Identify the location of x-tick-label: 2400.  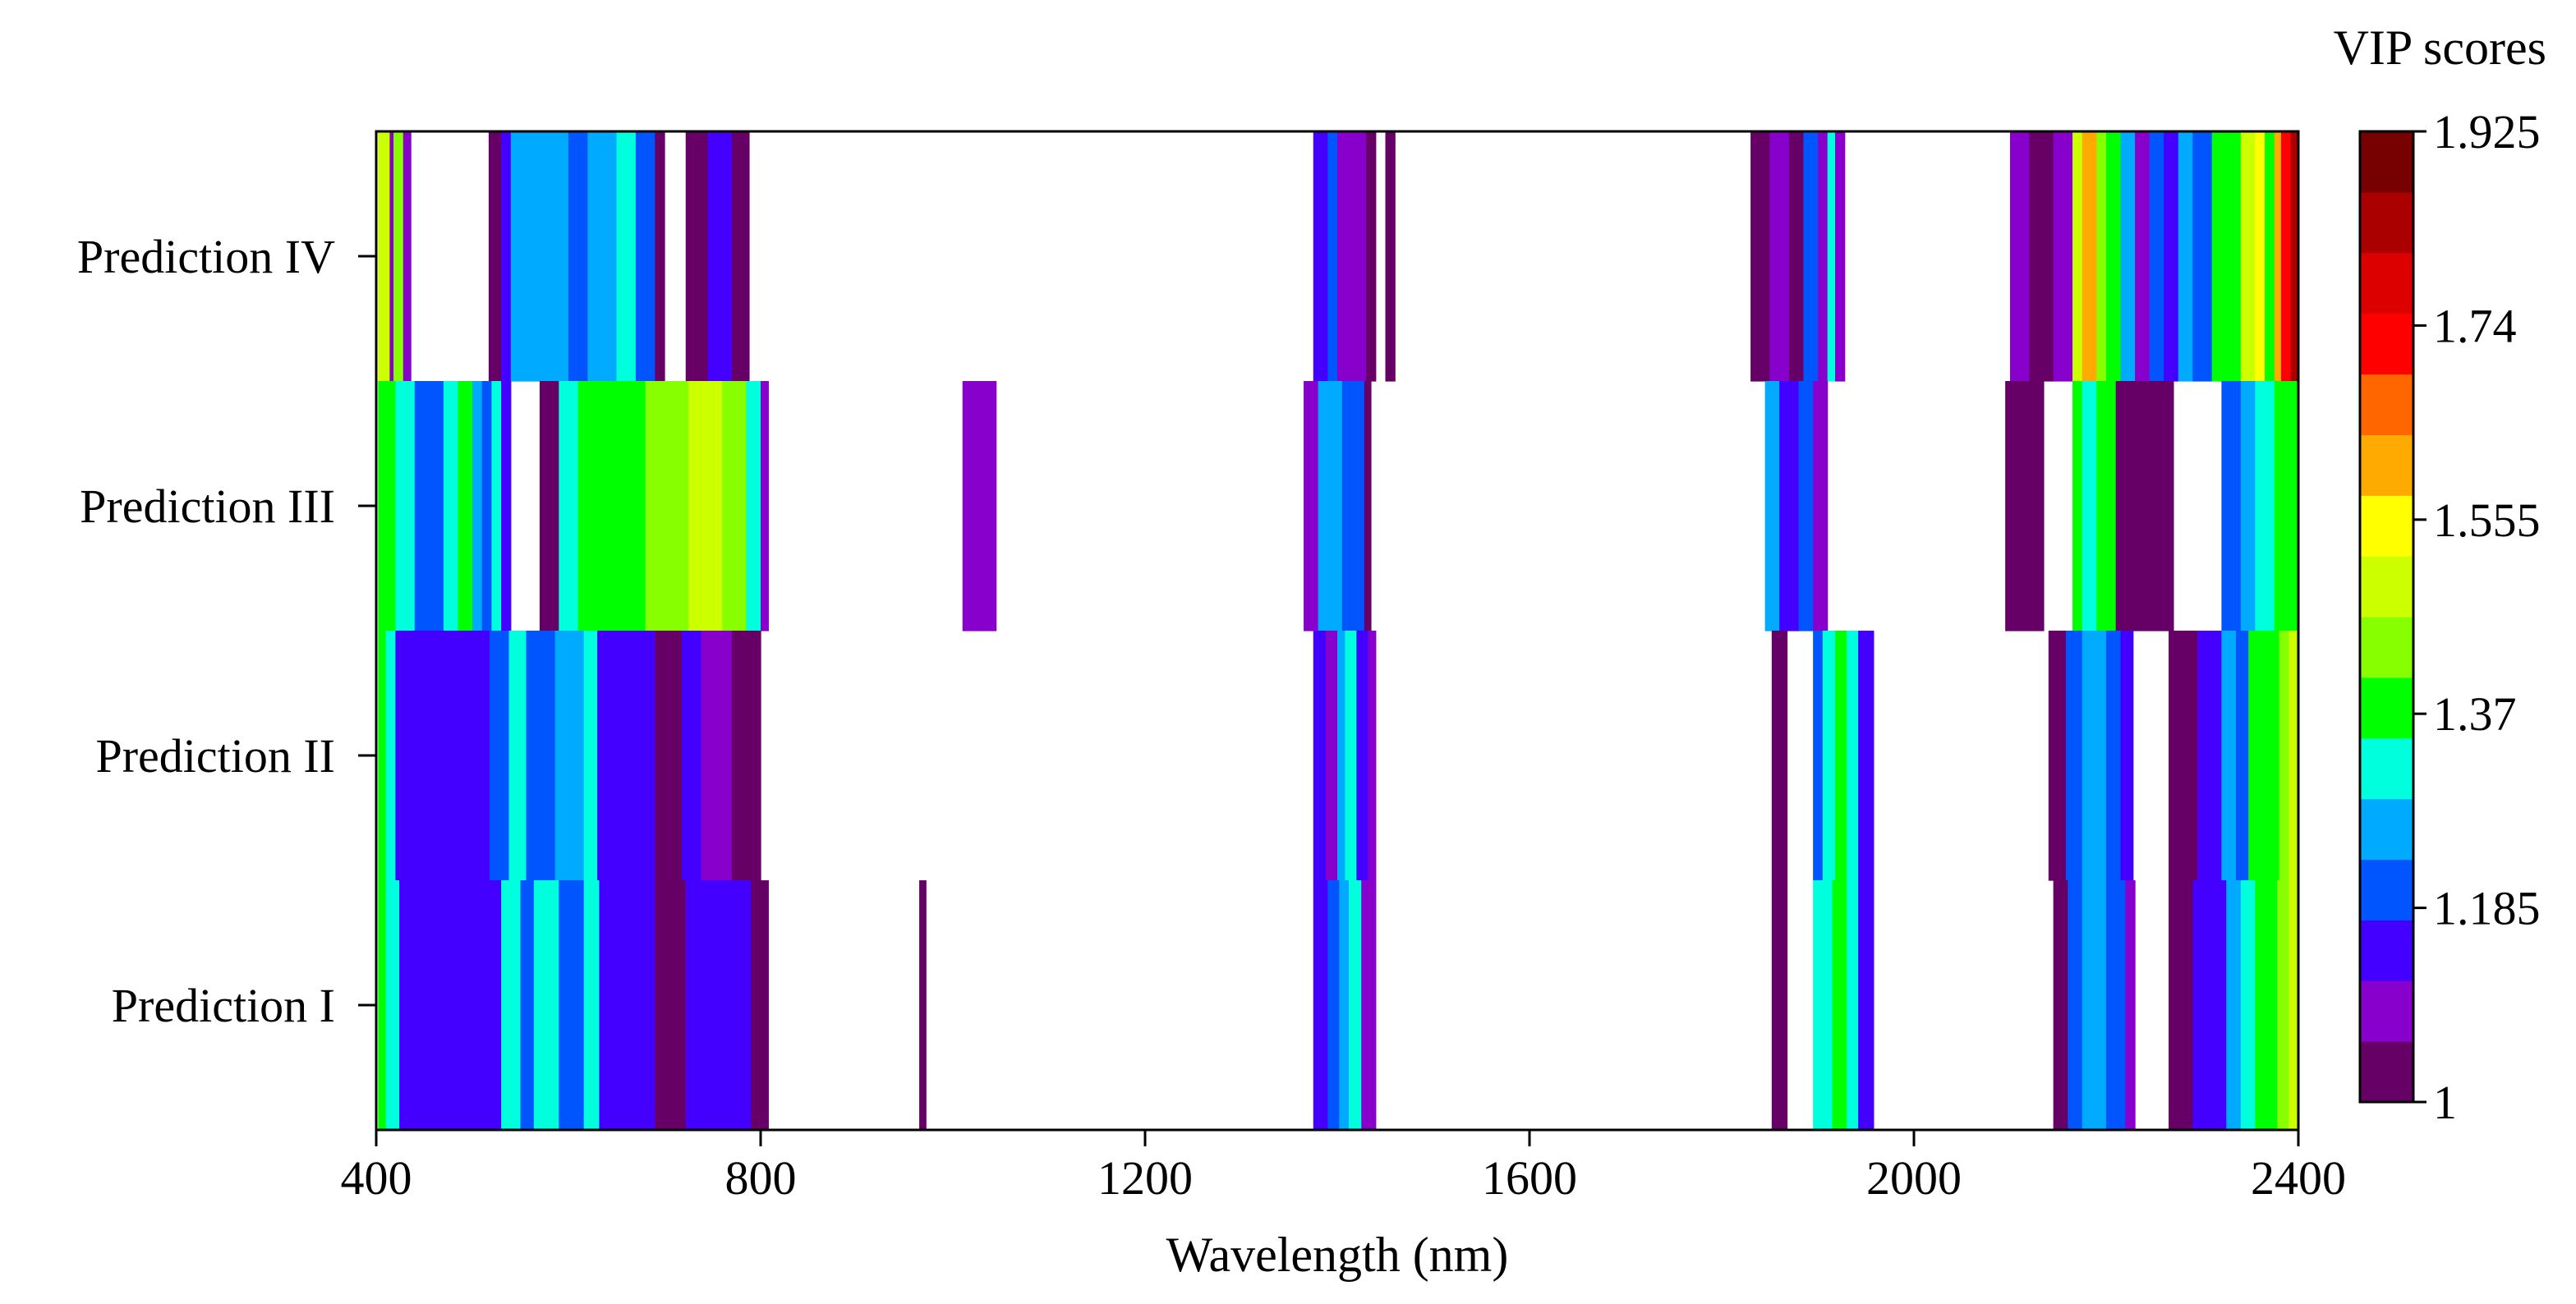
(2298, 1178).